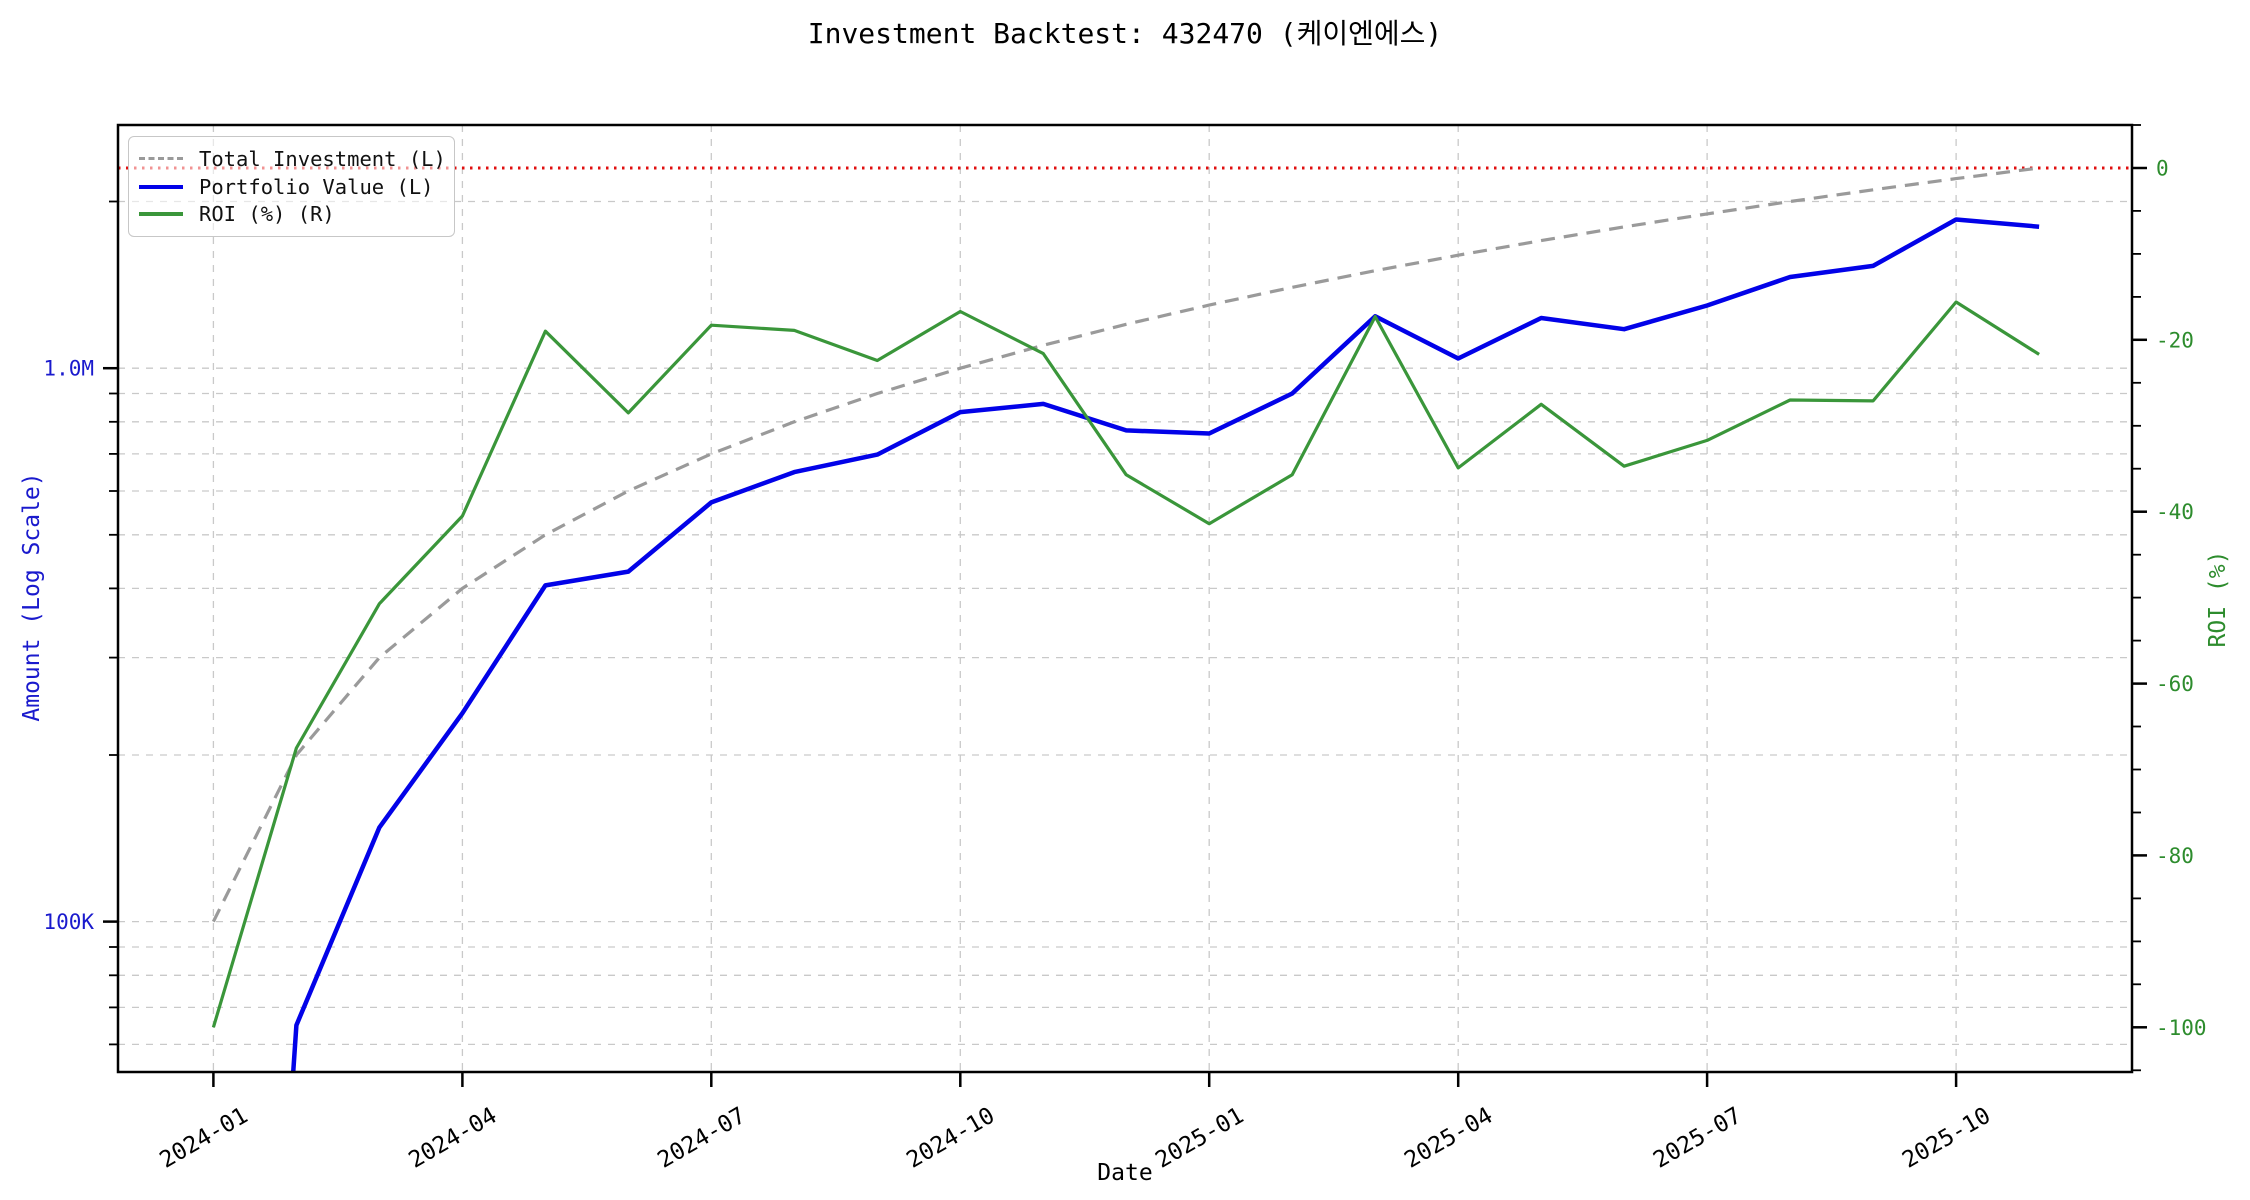 This screenshot has height=1200, width=2250. Describe the element at coordinates (2181, 1028) in the screenshot. I see `svg-text: -100` at that location.